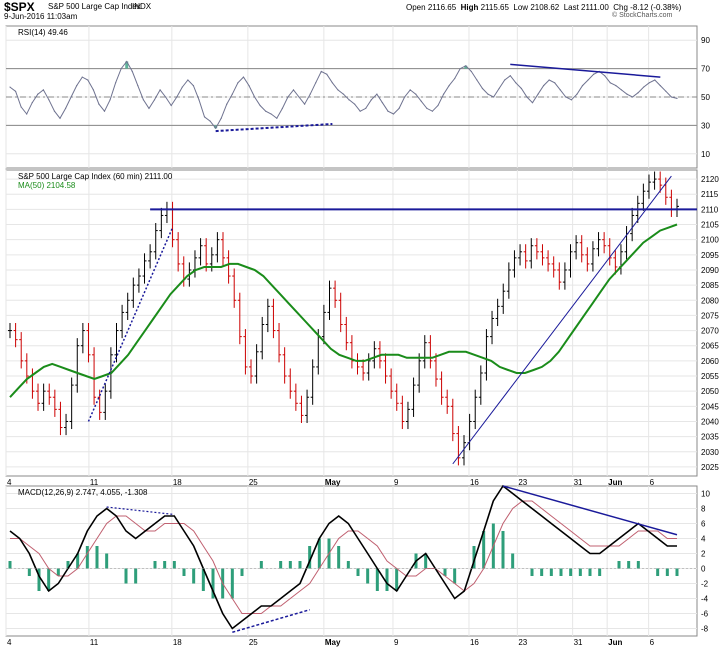 Image resolution: width=727 pixels, height=649 pixels. What do you see at coordinates (710, 467) in the screenshot?
I see `y-tick-label: 2025` at bounding box center [710, 467].